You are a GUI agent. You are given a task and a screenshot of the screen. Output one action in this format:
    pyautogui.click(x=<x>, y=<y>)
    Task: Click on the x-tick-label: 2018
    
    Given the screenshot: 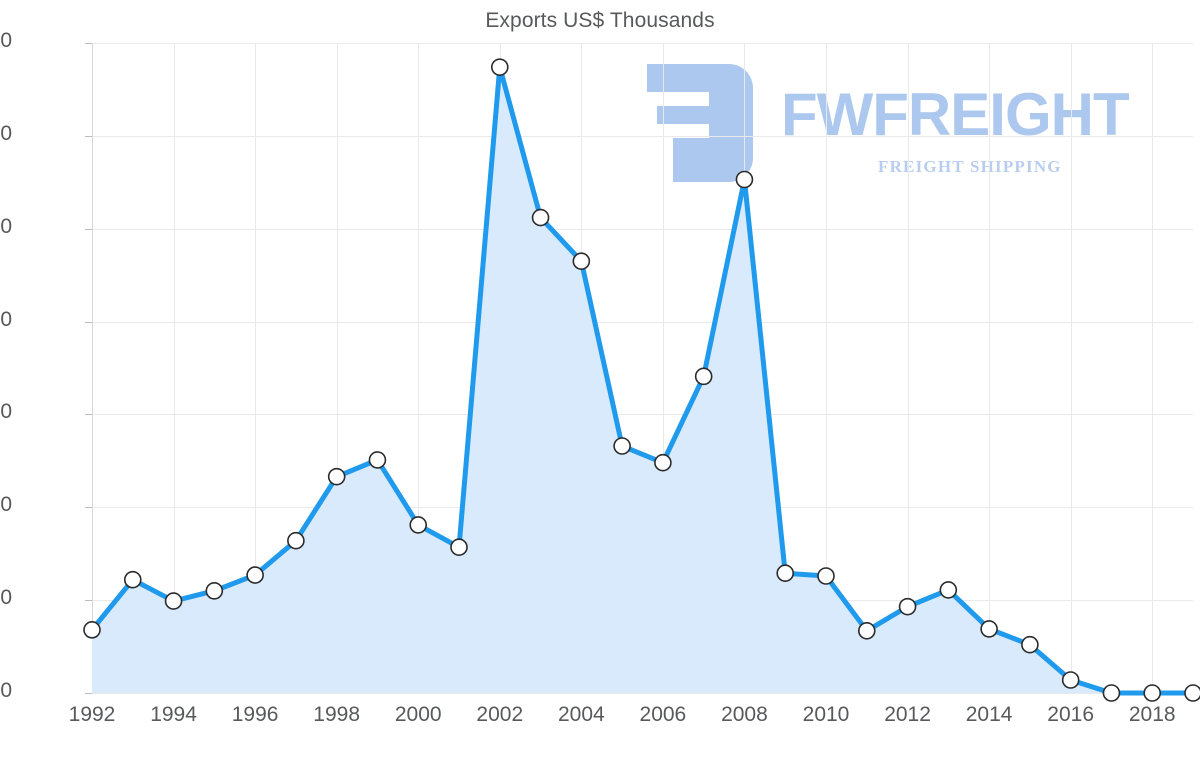 What is the action you would take?
    pyautogui.click(x=1152, y=714)
    